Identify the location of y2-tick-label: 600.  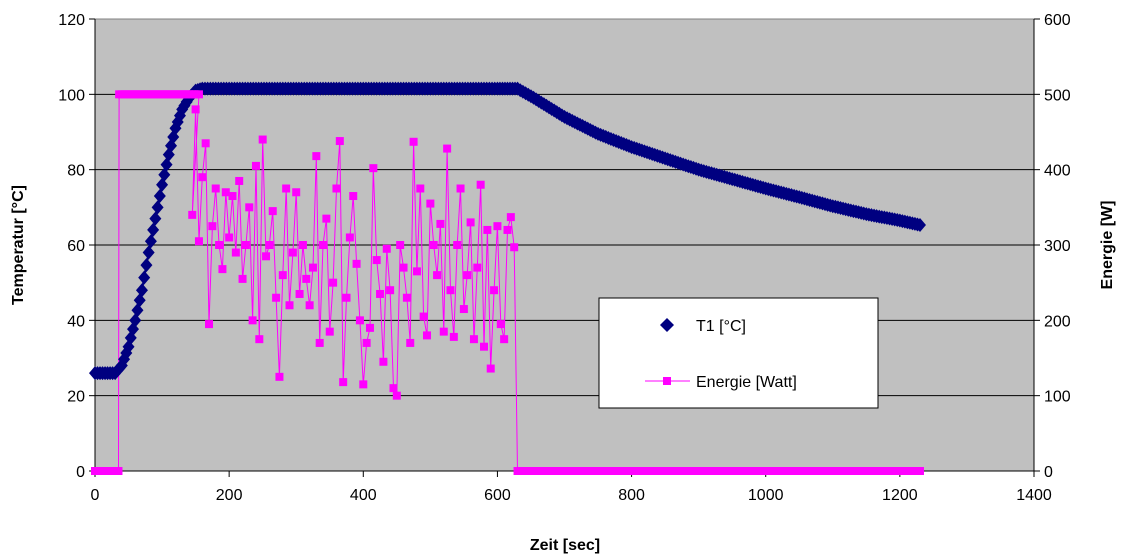
(1057, 20).